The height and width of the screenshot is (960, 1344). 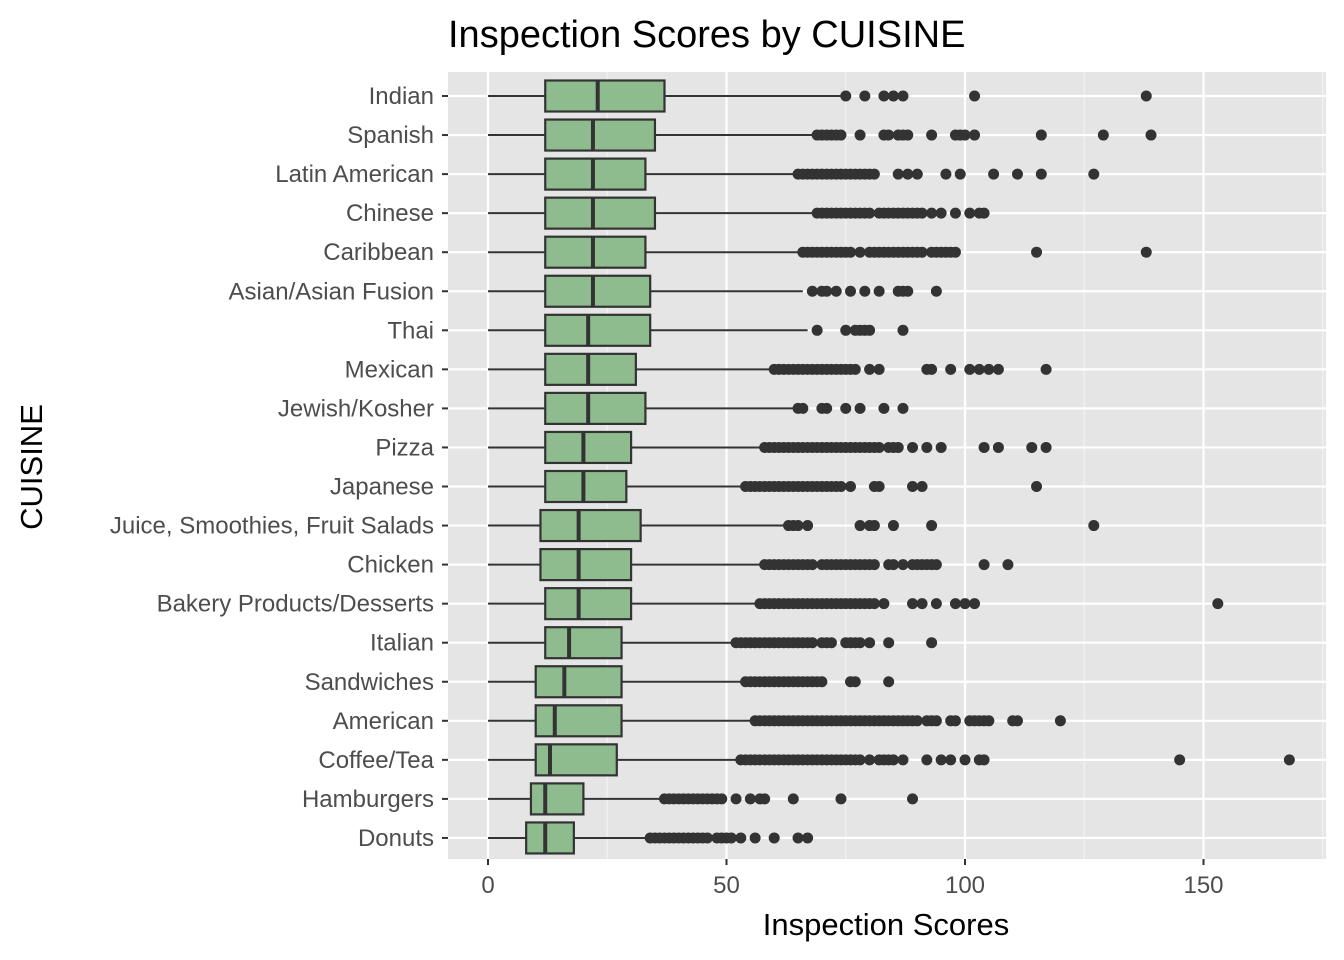 I want to click on box-spanish, so click(x=822, y=135).